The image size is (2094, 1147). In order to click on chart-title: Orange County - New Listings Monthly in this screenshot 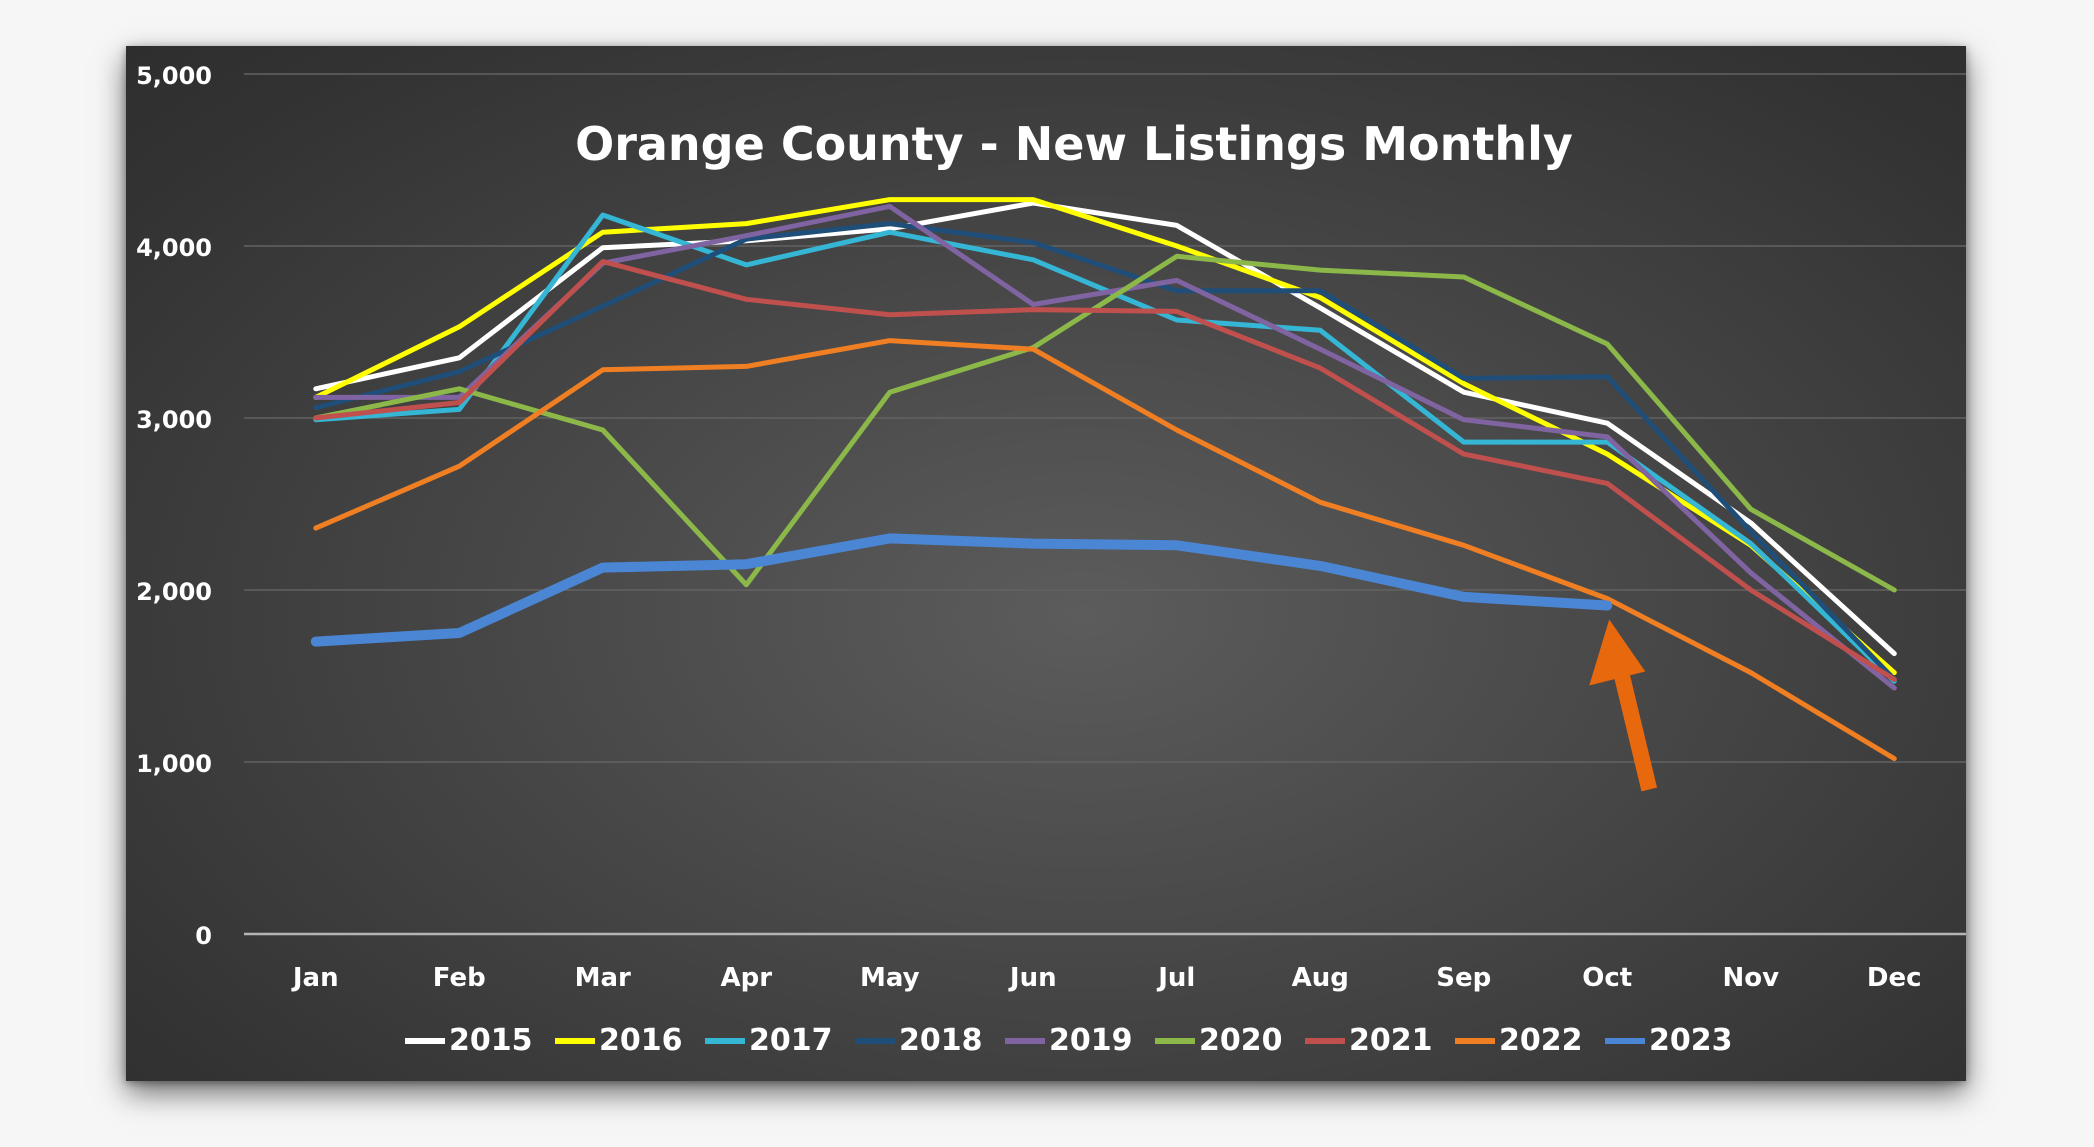, I will do `click(1074, 144)`.